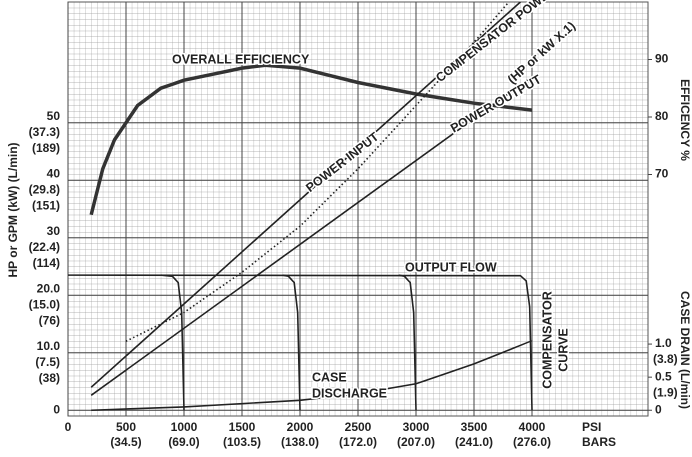 Image resolution: width=692 pixels, height=457 pixels. What do you see at coordinates (46, 205) in the screenshot?
I see `y-tick-sublabel: (151)` at bounding box center [46, 205].